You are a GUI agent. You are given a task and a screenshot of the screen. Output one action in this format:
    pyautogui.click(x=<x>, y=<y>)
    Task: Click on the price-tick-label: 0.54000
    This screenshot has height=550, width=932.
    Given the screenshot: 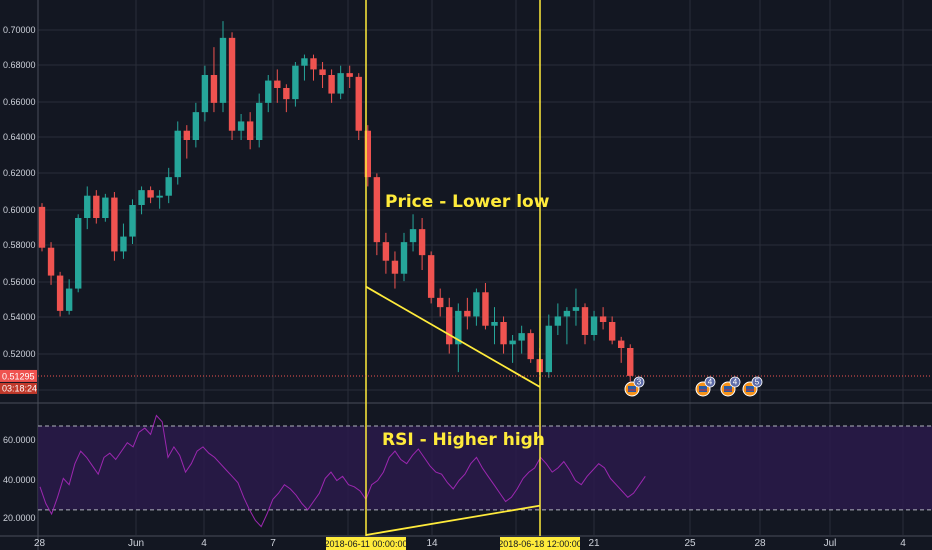 What is the action you would take?
    pyautogui.click(x=19, y=317)
    